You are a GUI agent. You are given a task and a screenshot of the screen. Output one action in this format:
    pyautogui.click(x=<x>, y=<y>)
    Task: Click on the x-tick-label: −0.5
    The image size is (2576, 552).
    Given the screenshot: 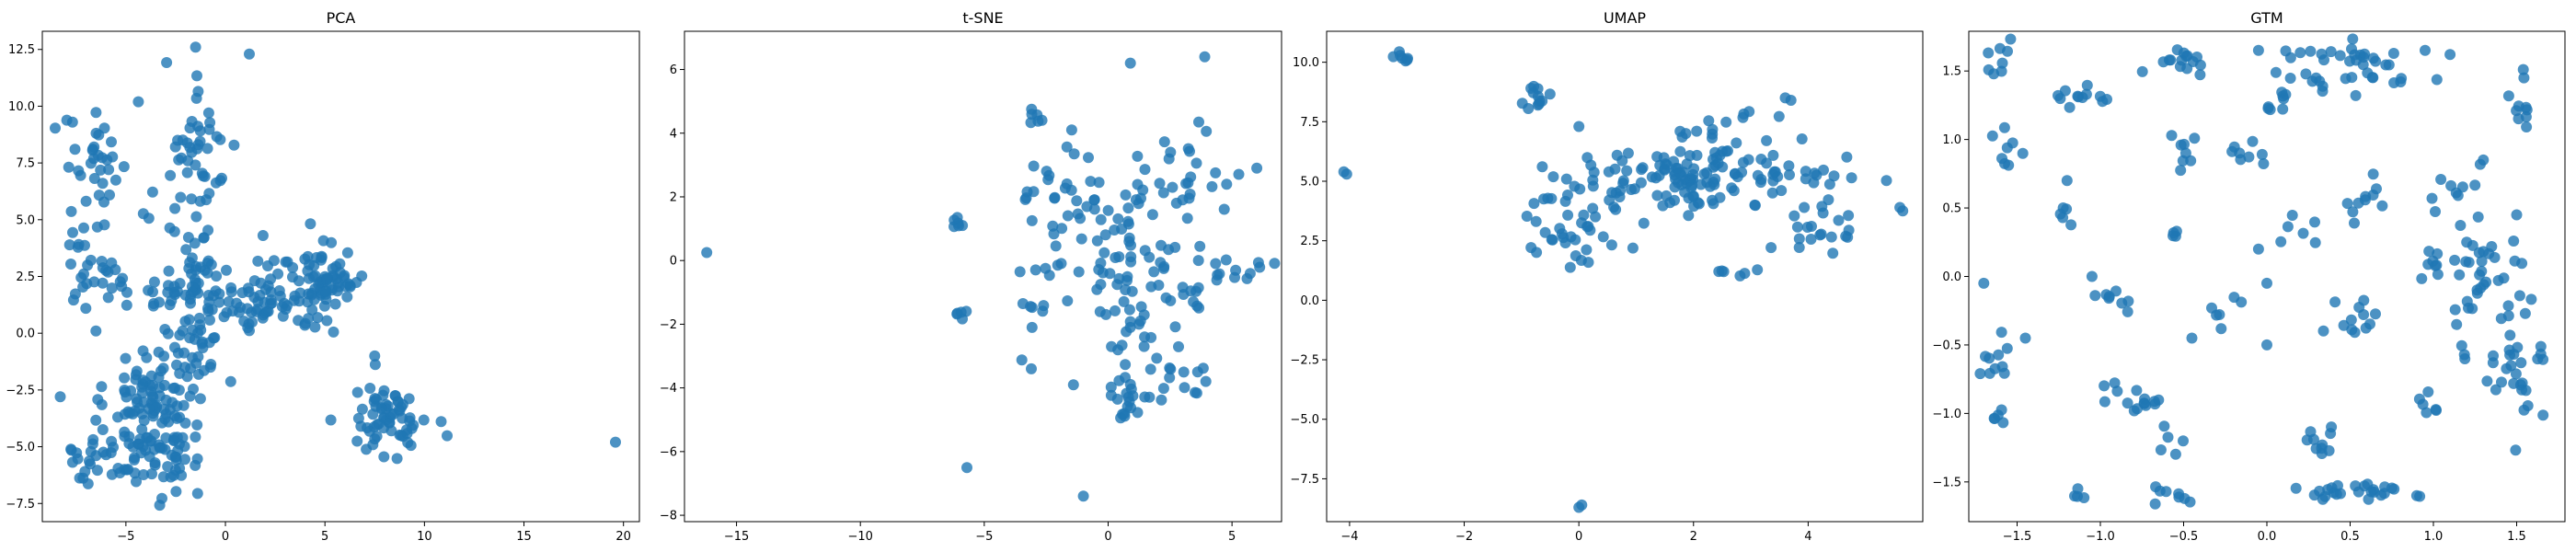 What is the action you would take?
    pyautogui.click(x=2184, y=537)
    